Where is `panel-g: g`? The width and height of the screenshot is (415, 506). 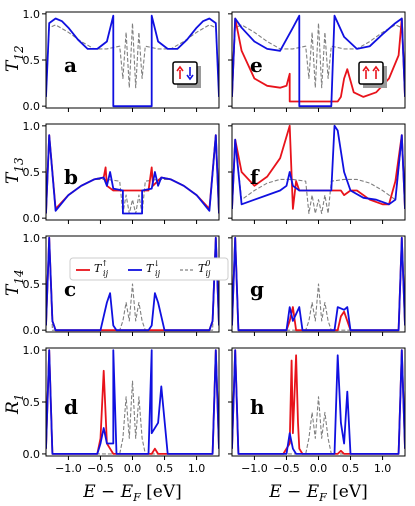 panel-g: g is located at coordinates (317, 285).